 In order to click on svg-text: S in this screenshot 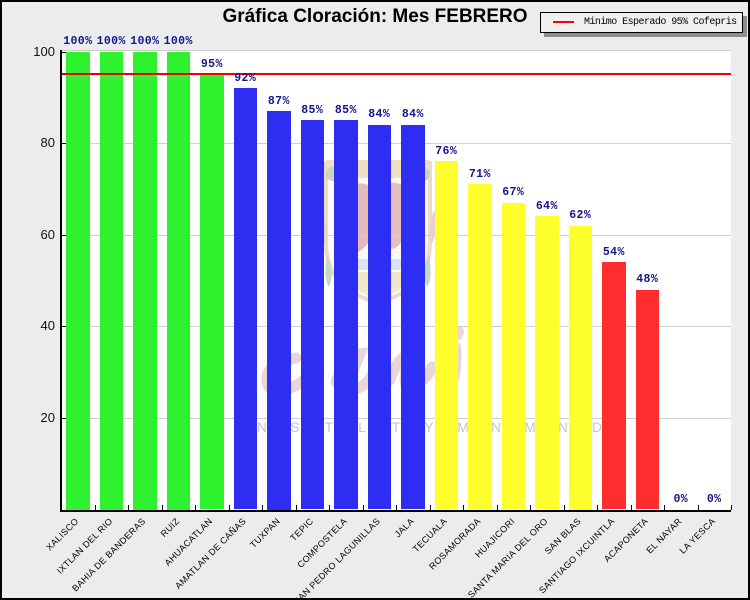, I will do `click(294, 427)`.